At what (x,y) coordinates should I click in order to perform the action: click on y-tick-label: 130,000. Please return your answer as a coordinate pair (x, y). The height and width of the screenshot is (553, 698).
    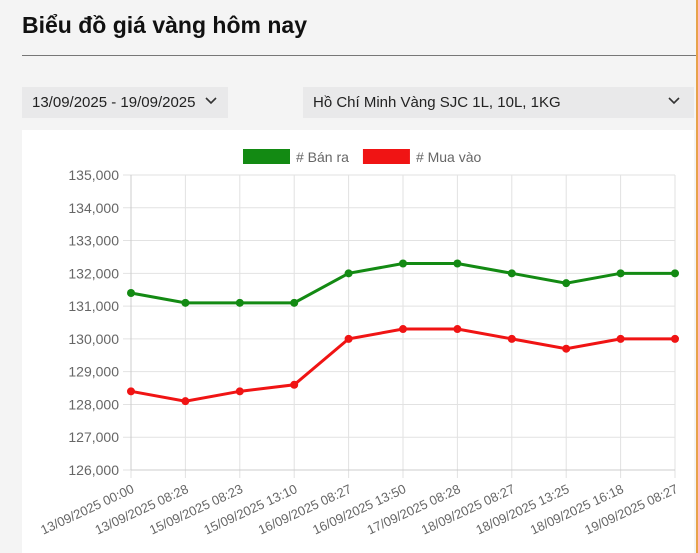
    Looking at the image, I should click on (93, 339).